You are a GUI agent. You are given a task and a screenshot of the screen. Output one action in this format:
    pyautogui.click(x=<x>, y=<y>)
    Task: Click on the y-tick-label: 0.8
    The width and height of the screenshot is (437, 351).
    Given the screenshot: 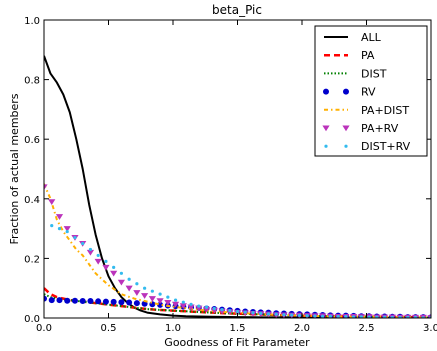 What is the action you would take?
    pyautogui.click(x=32, y=81)
    